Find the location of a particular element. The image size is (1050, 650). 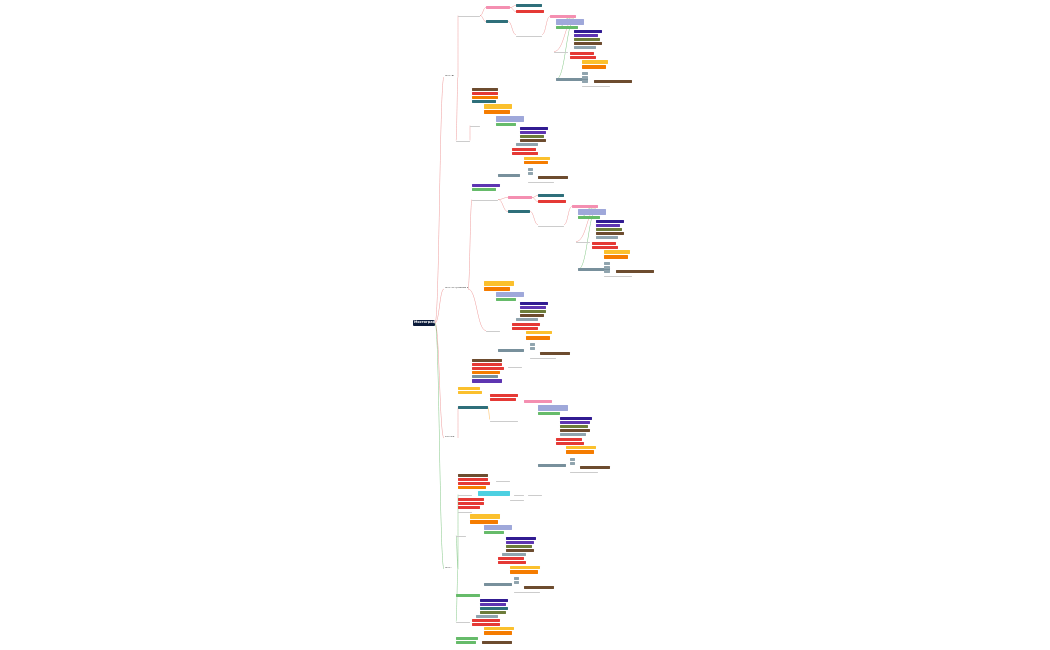

branch-node-1: Мосты is located at coordinates (449, 76).